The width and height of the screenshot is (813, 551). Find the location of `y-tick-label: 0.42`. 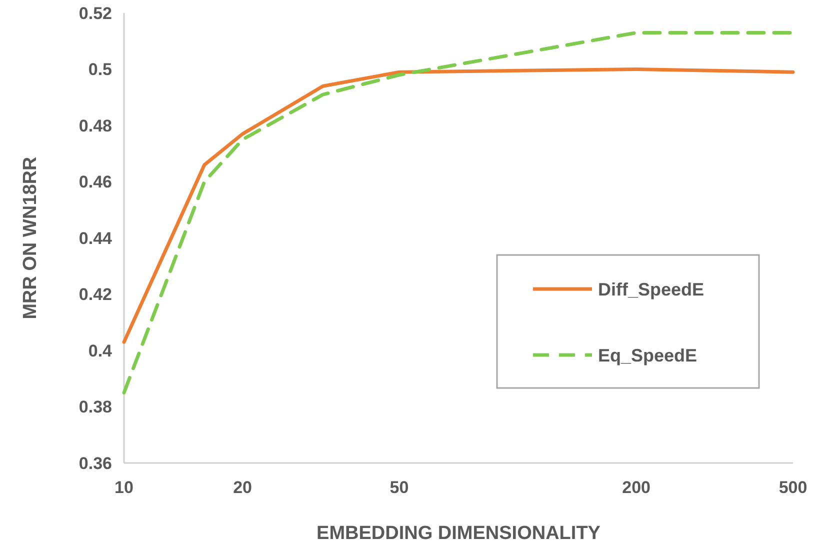

y-tick-label: 0.42 is located at coordinates (95, 294).